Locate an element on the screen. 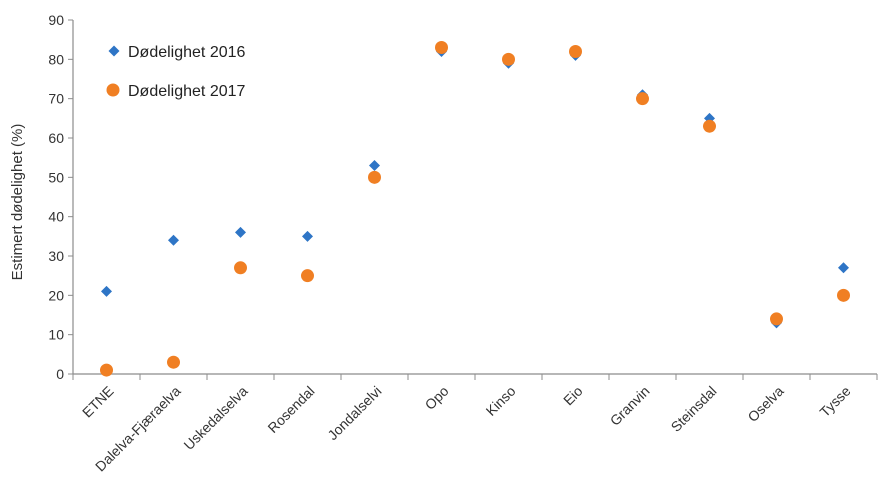 The width and height of the screenshot is (881, 503). x-tick-label: Eio is located at coordinates (573, 396).